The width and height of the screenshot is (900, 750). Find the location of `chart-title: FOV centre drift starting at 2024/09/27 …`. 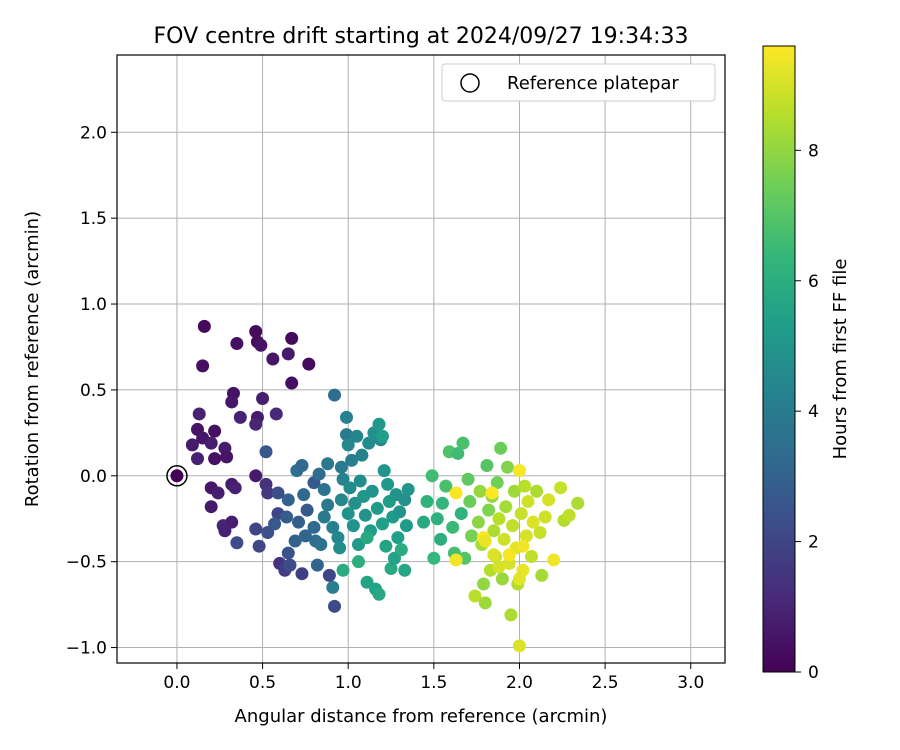

chart-title: FOV centre drift starting at 2024/09/27 … is located at coordinates (421, 36).